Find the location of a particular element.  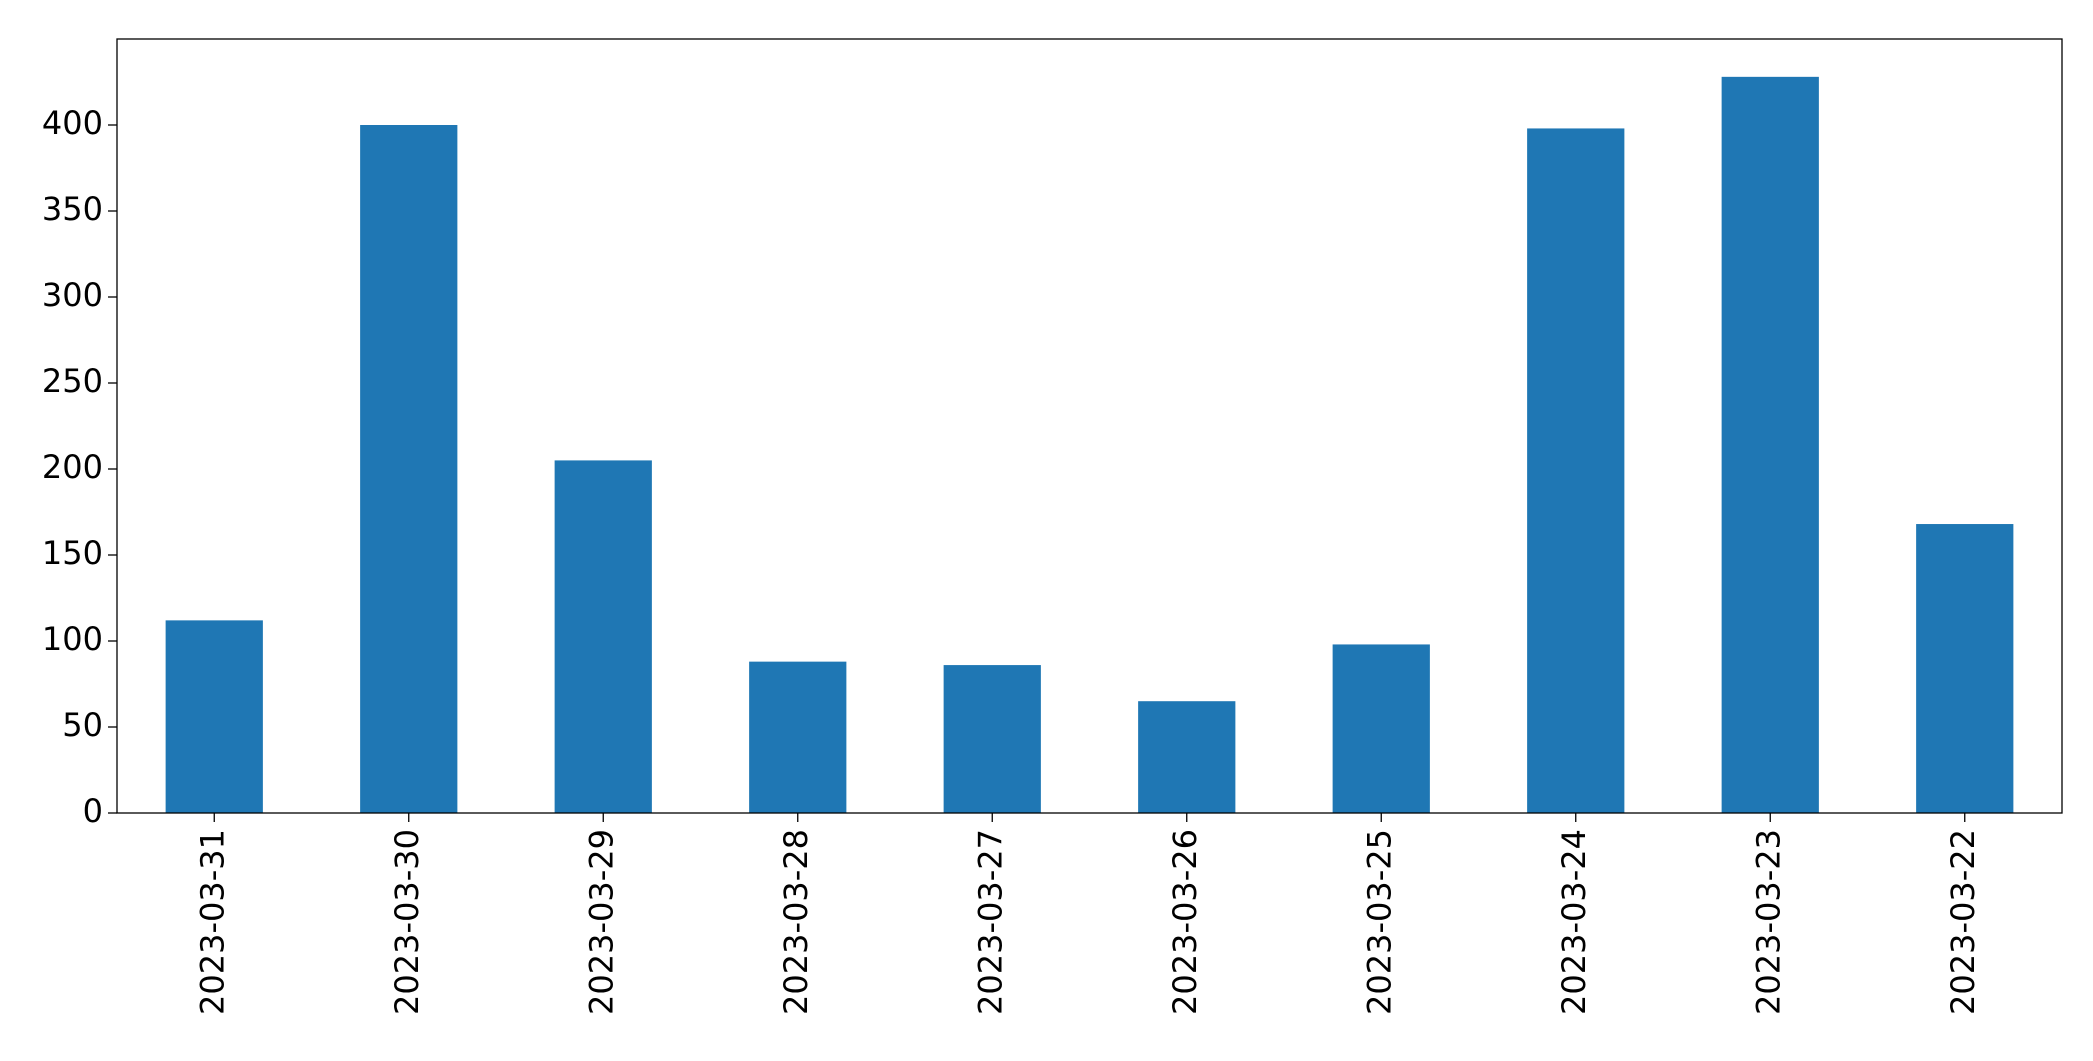

x-tick-label: 2023-03-27 is located at coordinates (990, 922).